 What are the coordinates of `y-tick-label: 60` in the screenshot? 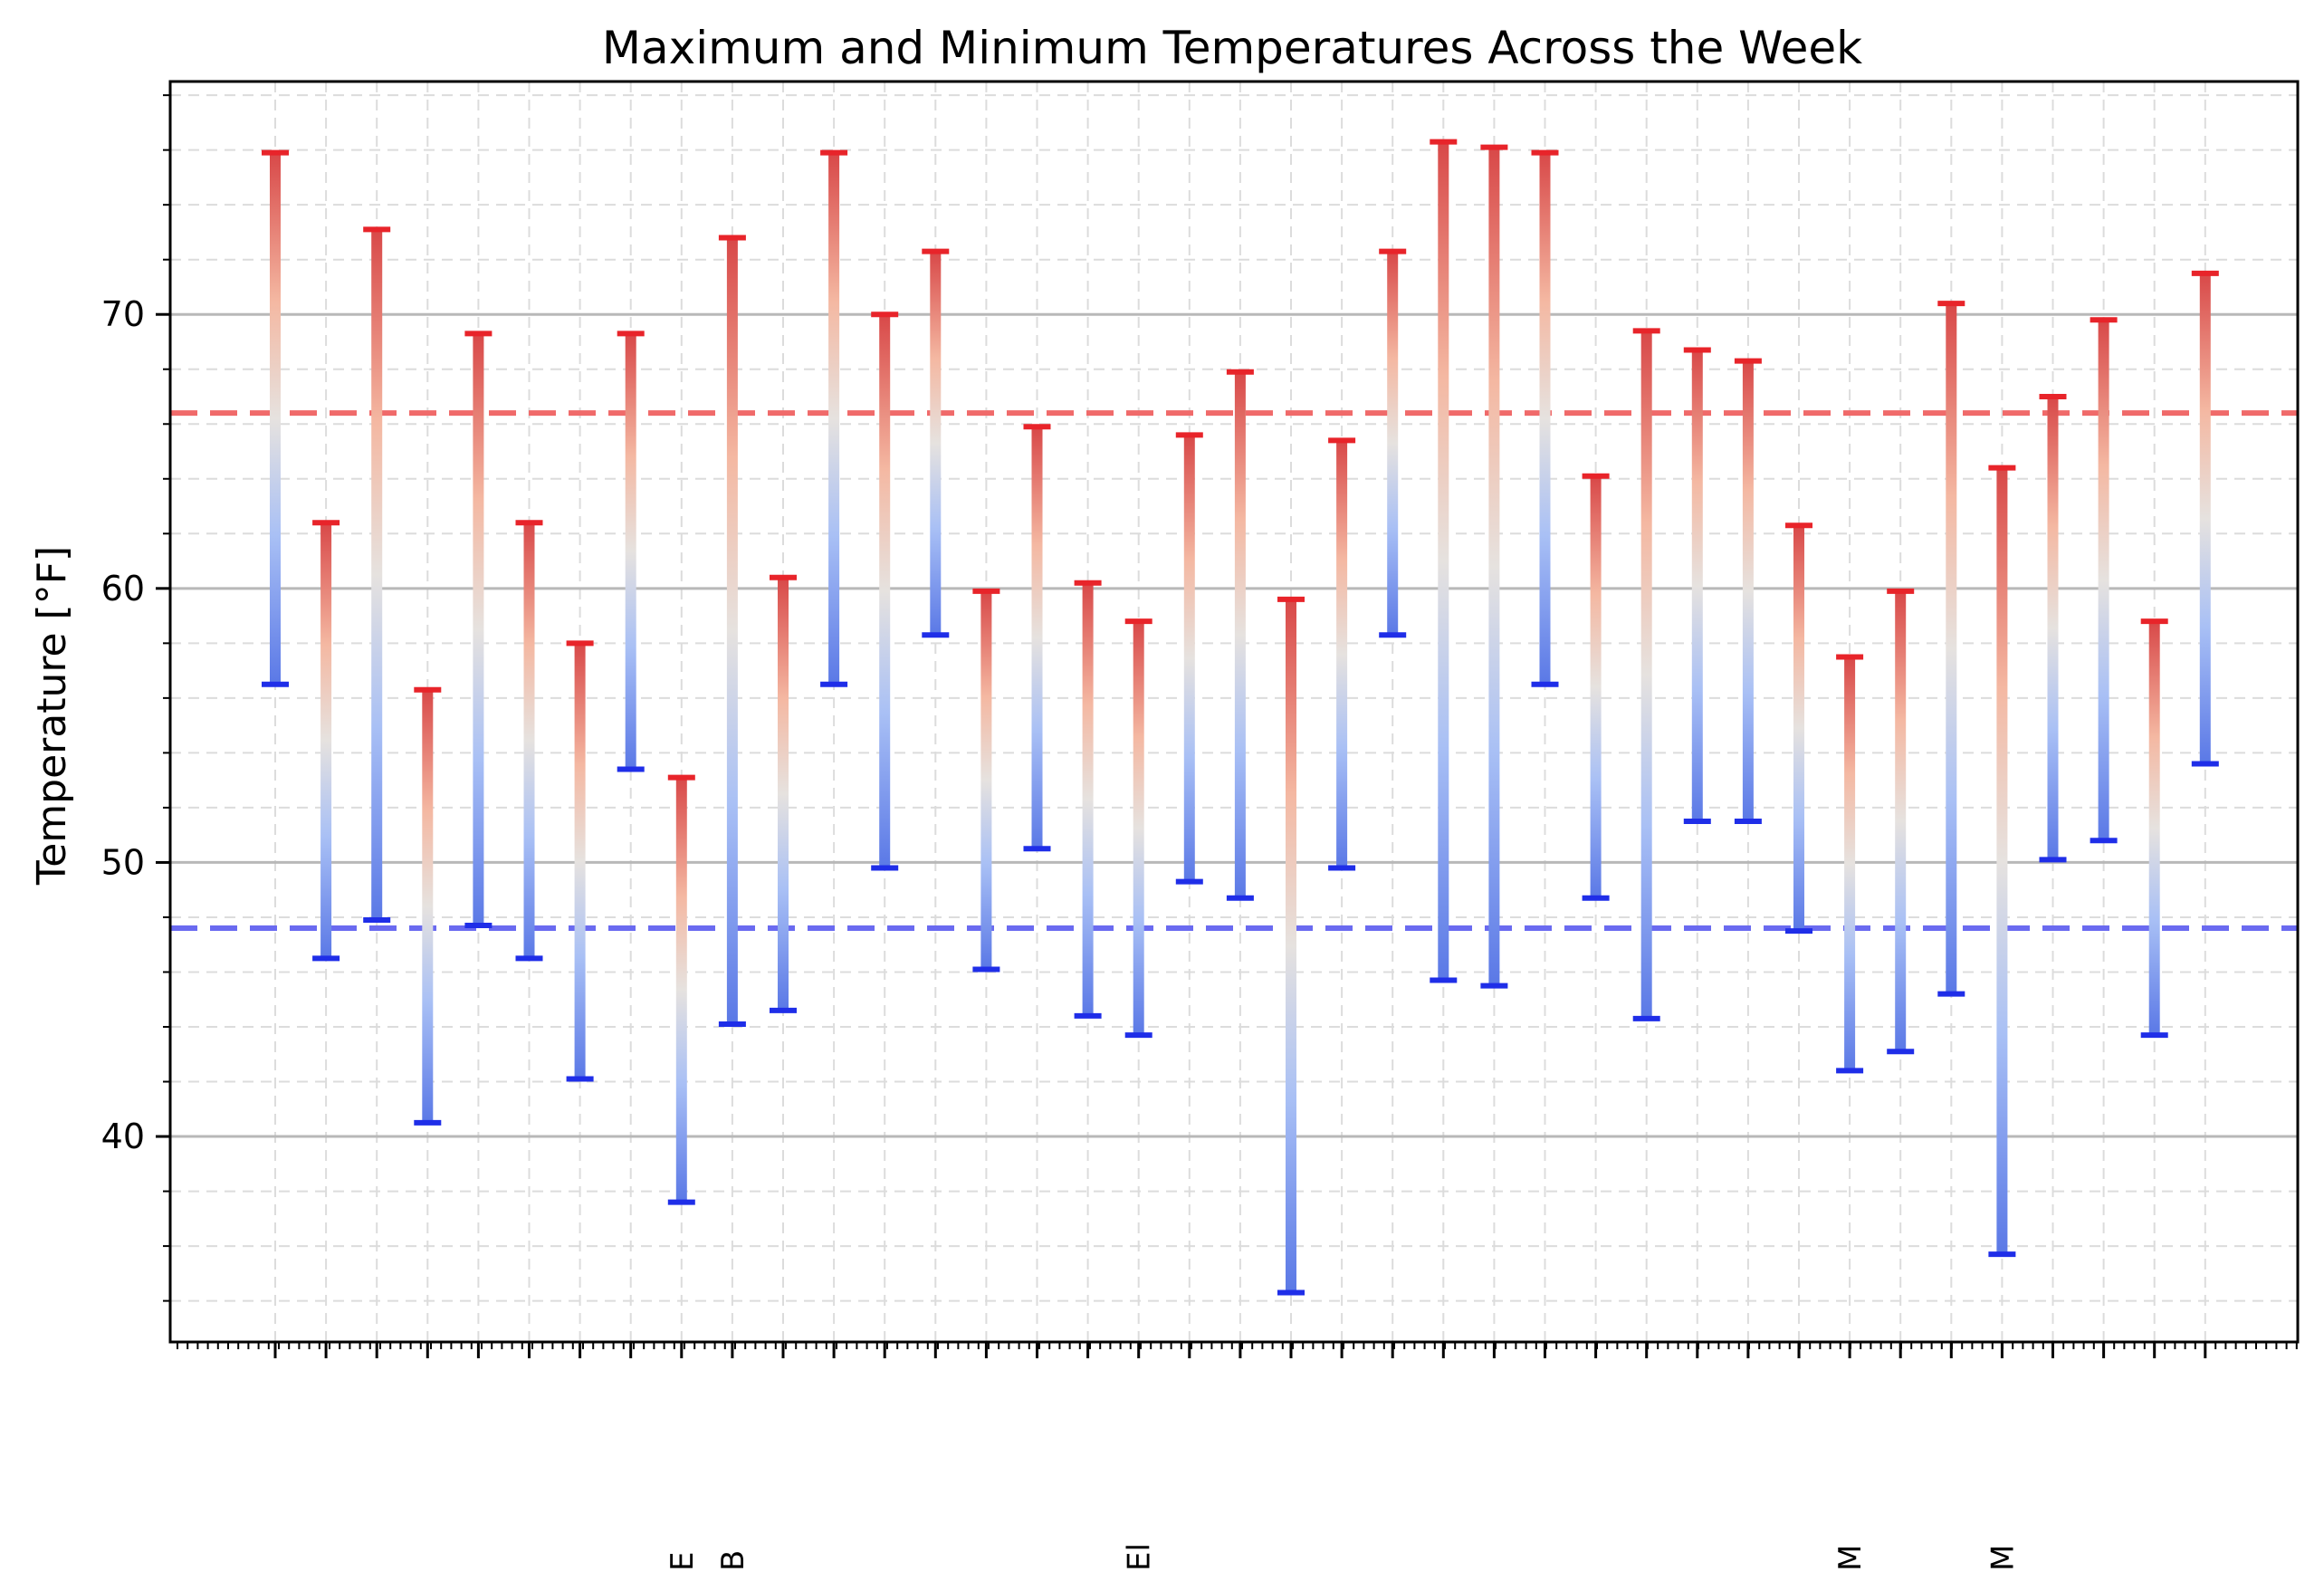 It's located at (123, 589).